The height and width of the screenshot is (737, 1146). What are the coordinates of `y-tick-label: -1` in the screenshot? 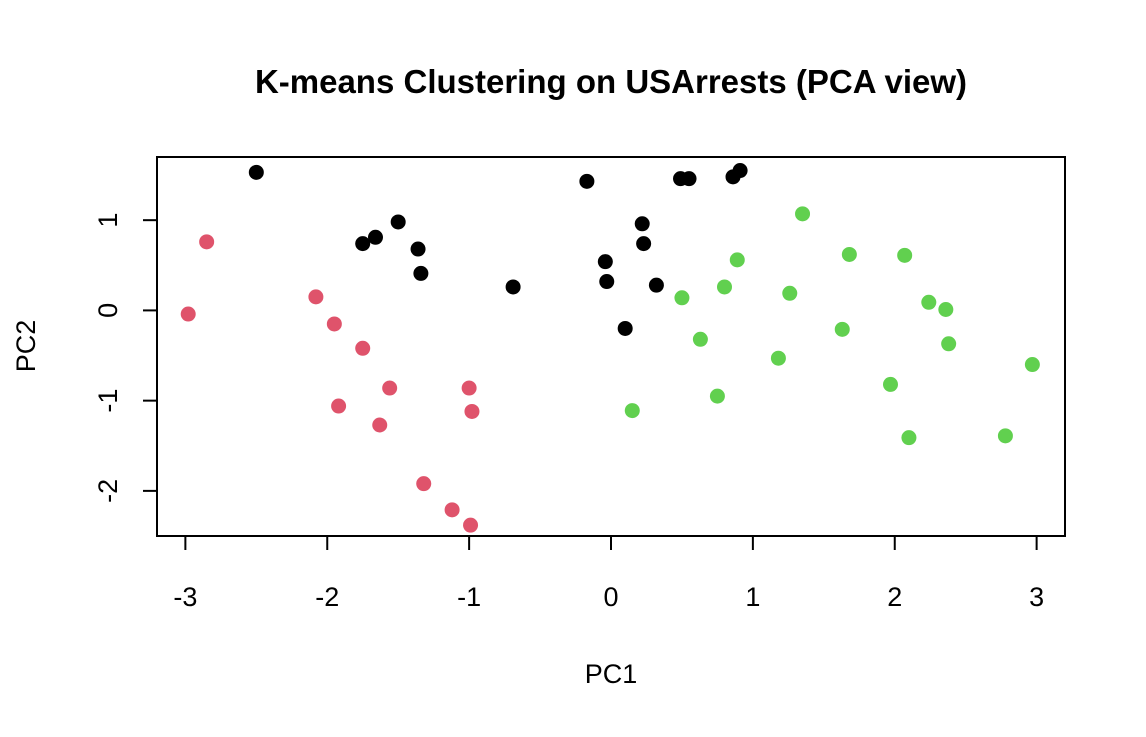 It's located at (108, 401).